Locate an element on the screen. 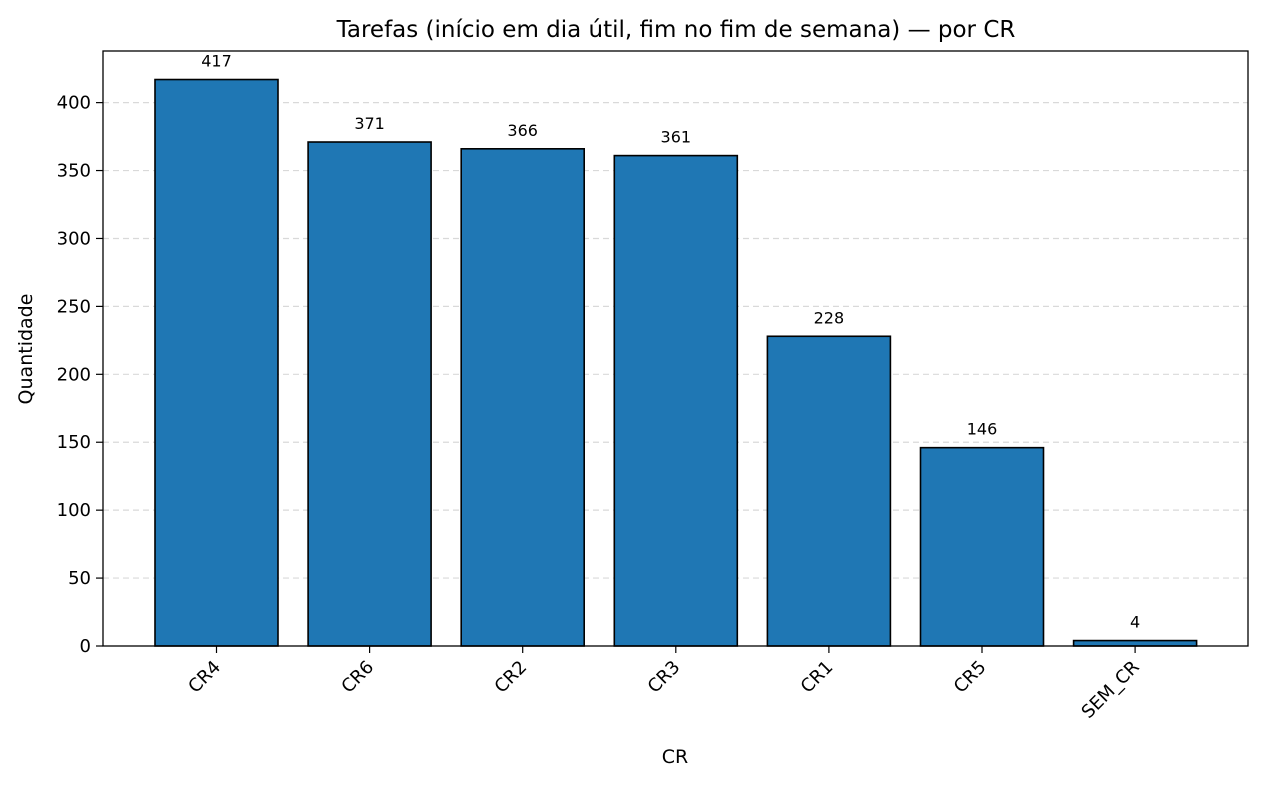  bar-cr5 is located at coordinates (982, 546).